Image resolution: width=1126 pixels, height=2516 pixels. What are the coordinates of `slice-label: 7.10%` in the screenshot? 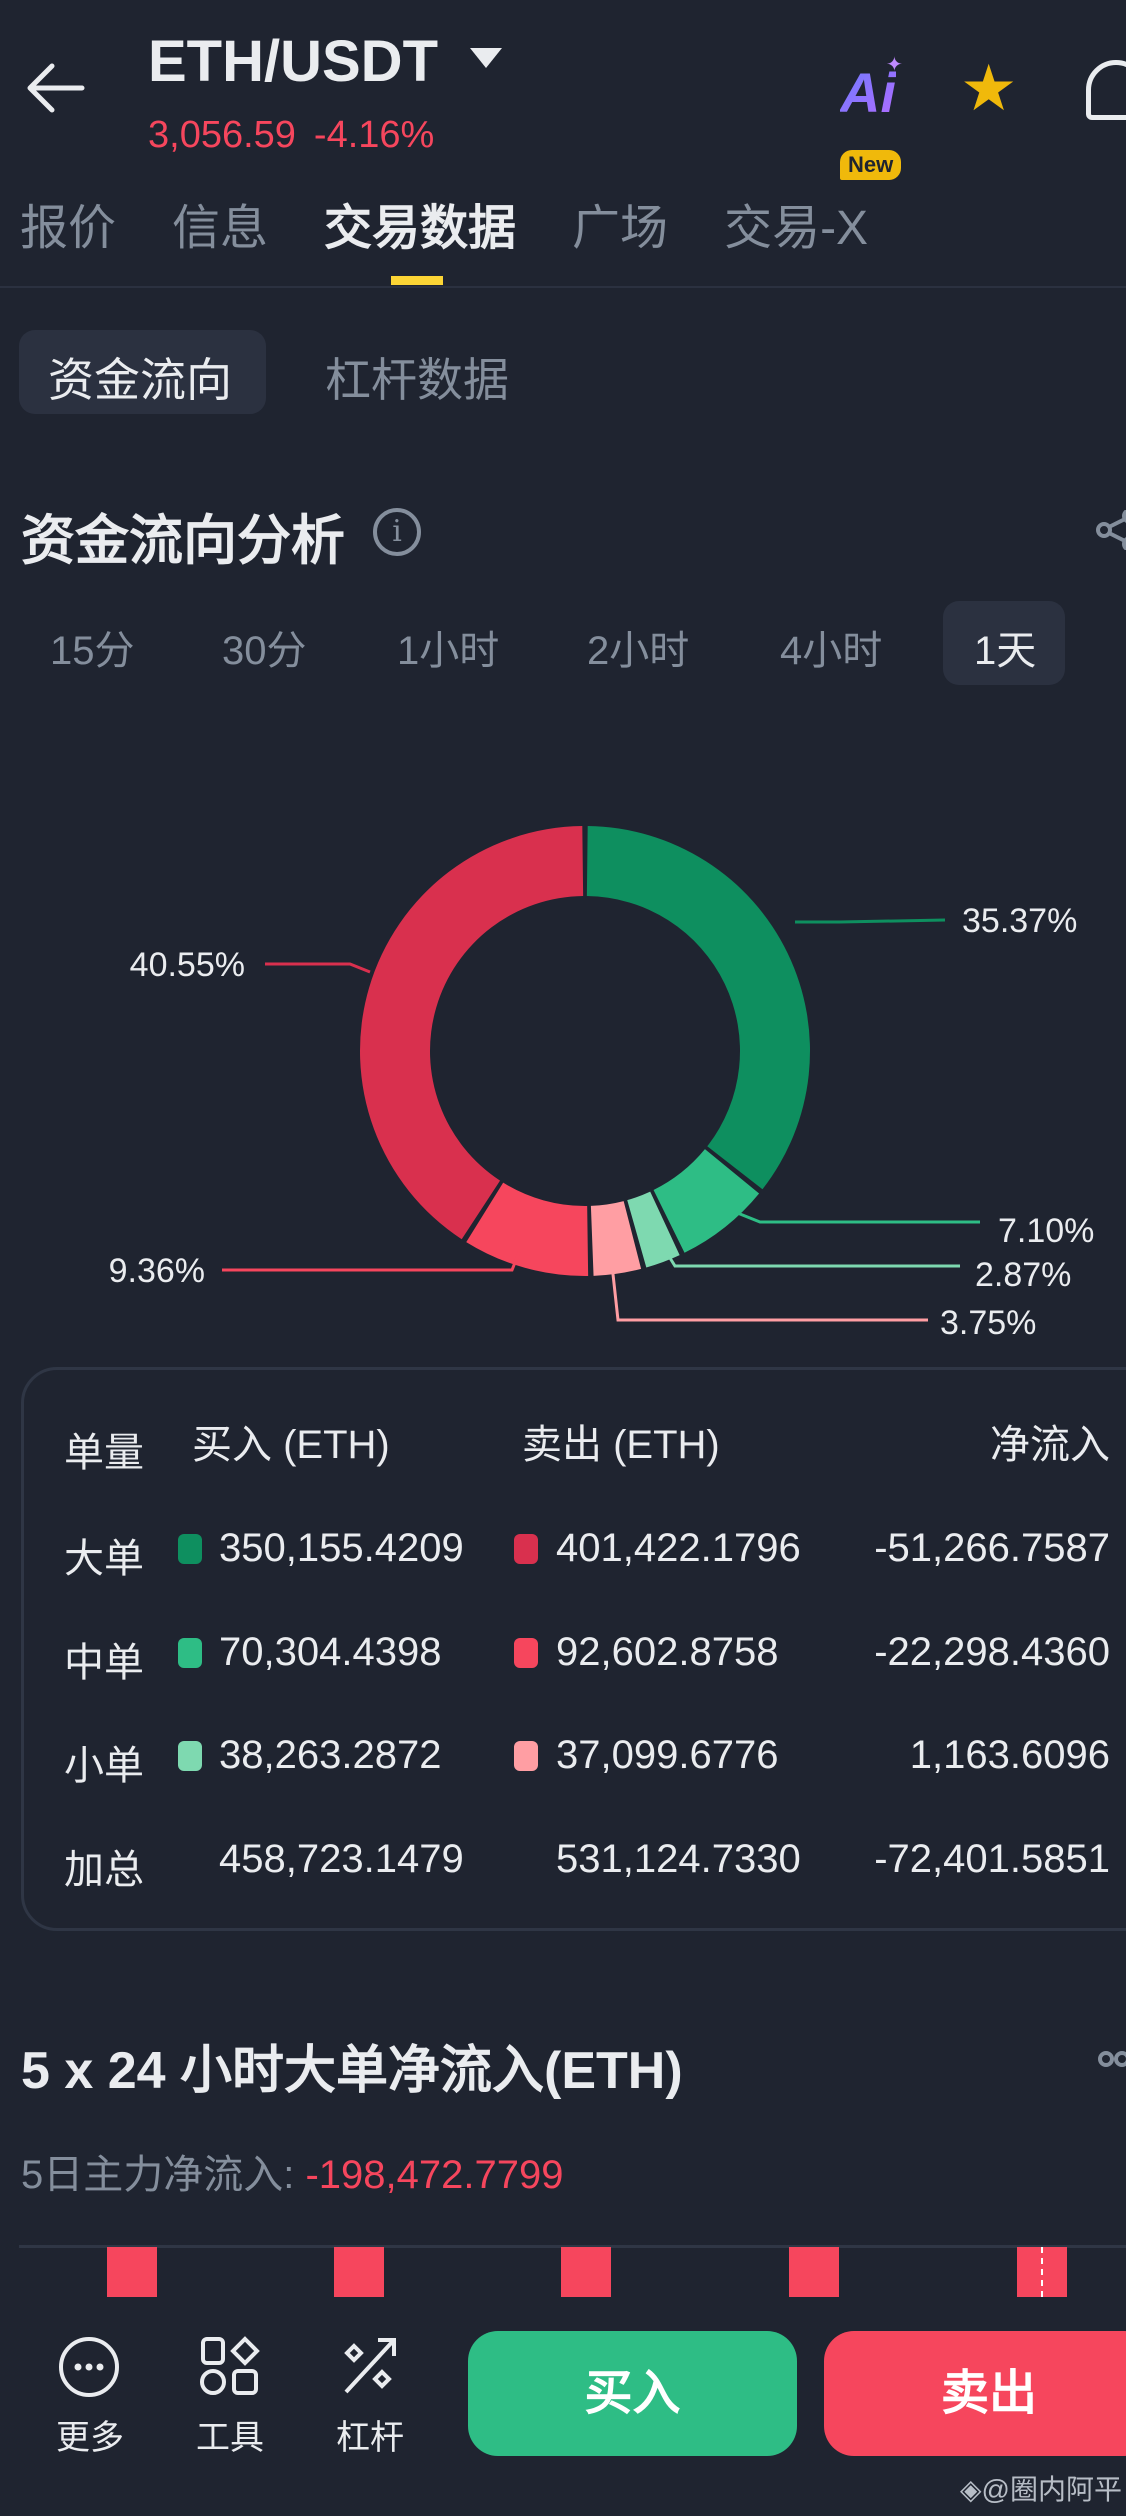 It's located at (1046, 1231).